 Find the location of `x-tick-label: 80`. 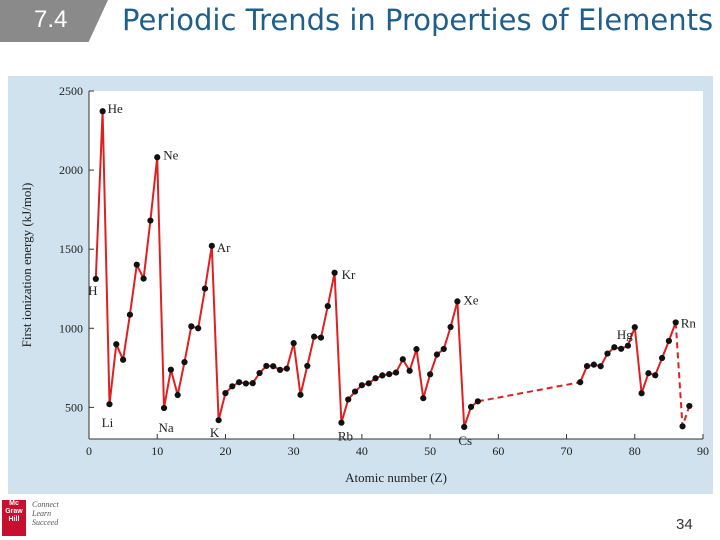

x-tick-label: 80 is located at coordinates (635, 451).